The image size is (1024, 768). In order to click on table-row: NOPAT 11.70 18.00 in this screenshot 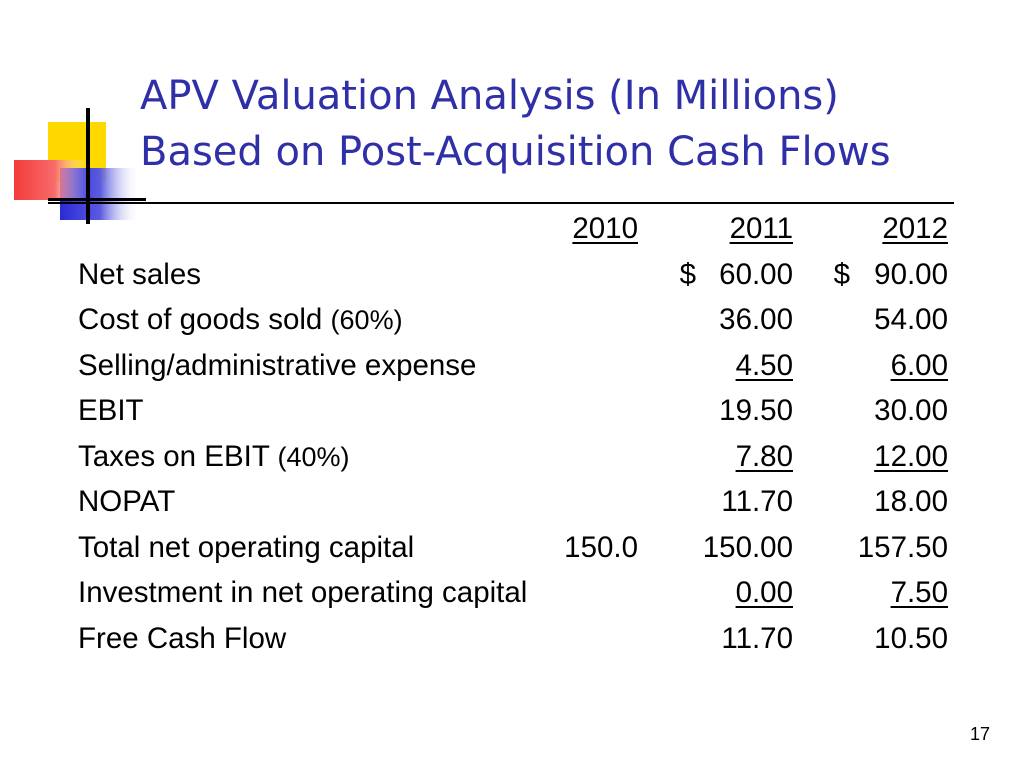, I will do `click(513, 502)`.